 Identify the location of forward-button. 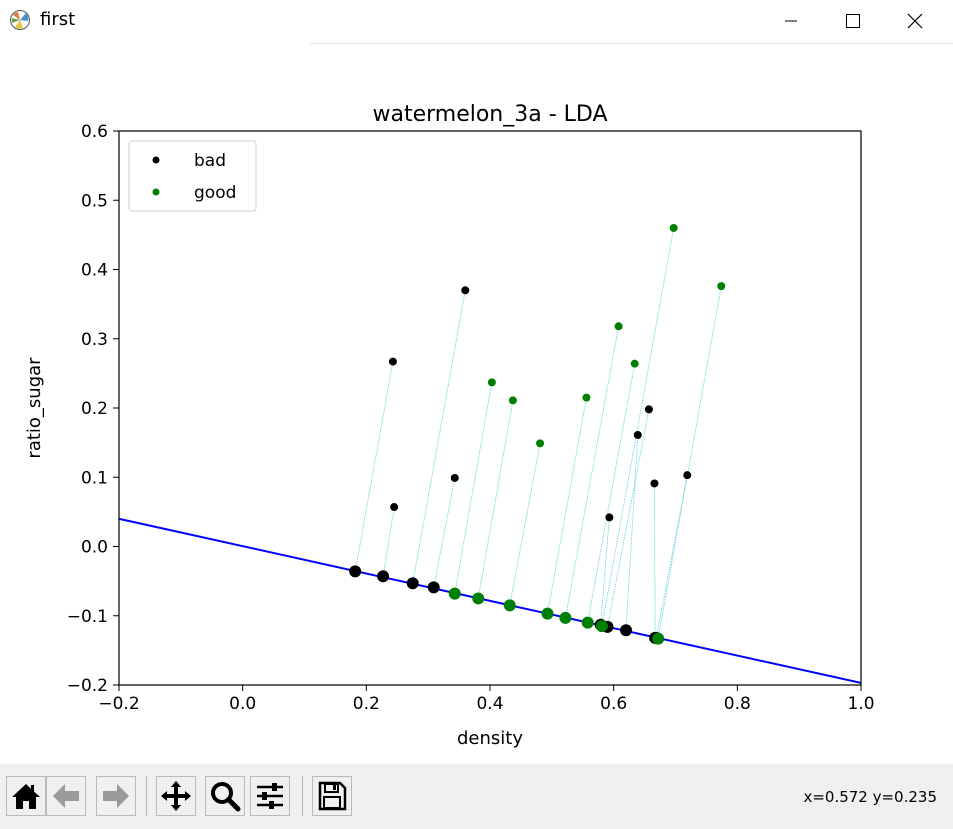
(116, 796).